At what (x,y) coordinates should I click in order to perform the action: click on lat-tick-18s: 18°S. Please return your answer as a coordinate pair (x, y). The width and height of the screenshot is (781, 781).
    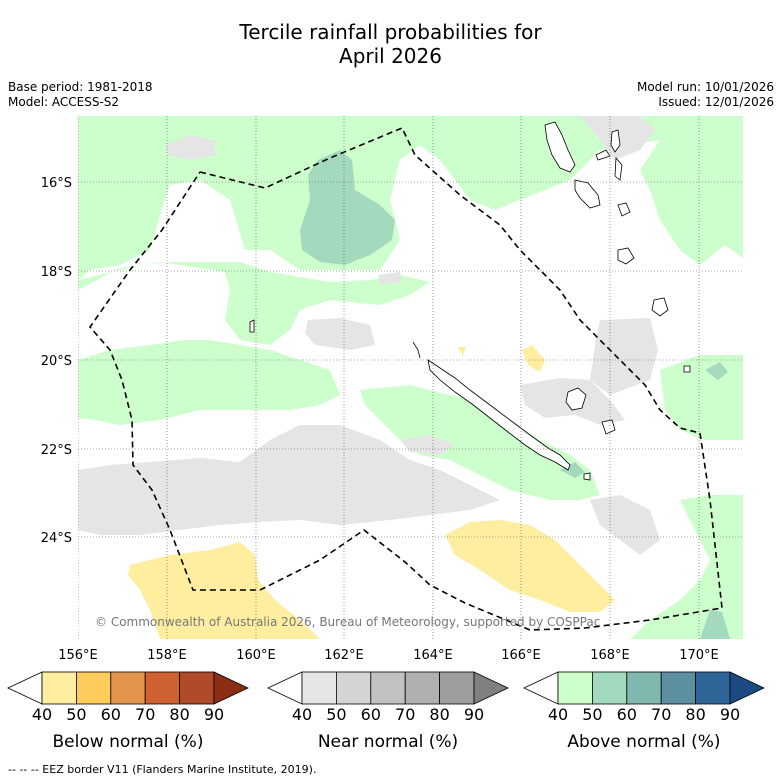
    Looking at the image, I should click on (56, 272).